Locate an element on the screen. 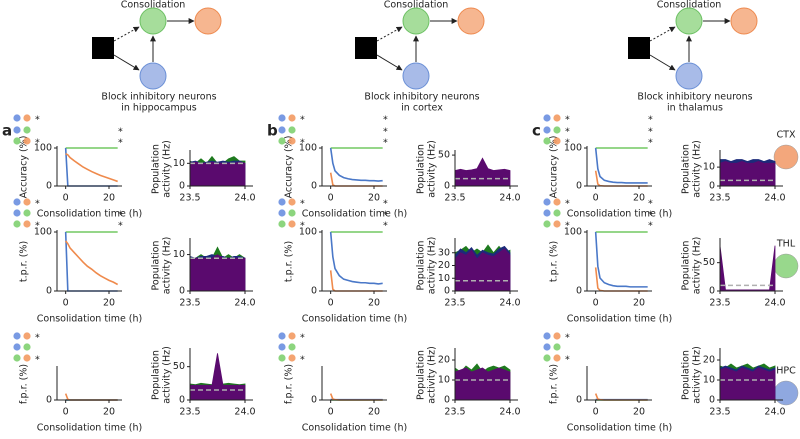 The image size is (800, 439). y-axis-label: t.p.r. (%) is located at coordinates (554, 261).